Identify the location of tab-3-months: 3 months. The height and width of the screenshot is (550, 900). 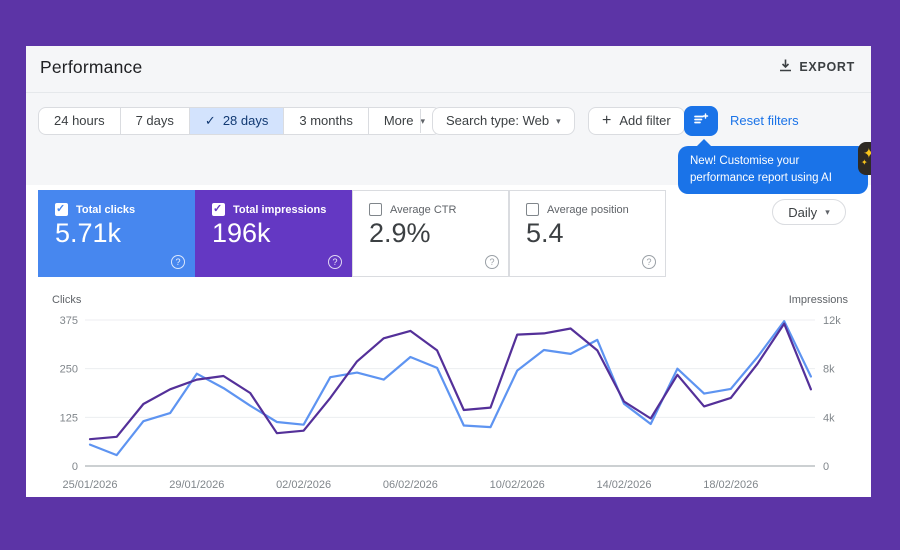
(325, 121).